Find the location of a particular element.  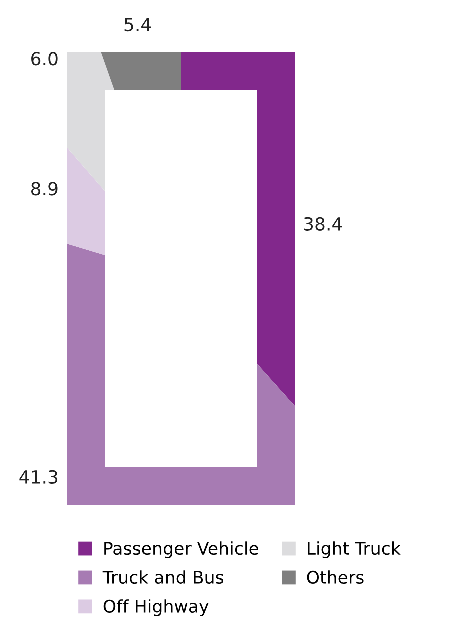

data-label: 41.3 is located at coordinates (39, 477).